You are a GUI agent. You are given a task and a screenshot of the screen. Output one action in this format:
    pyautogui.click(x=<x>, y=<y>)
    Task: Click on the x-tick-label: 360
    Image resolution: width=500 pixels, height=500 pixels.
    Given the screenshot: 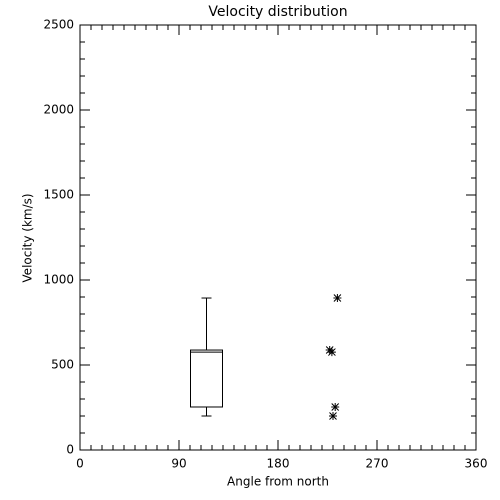 What is the action you would take?
    pyautogui.click(x=476, y=464)
    